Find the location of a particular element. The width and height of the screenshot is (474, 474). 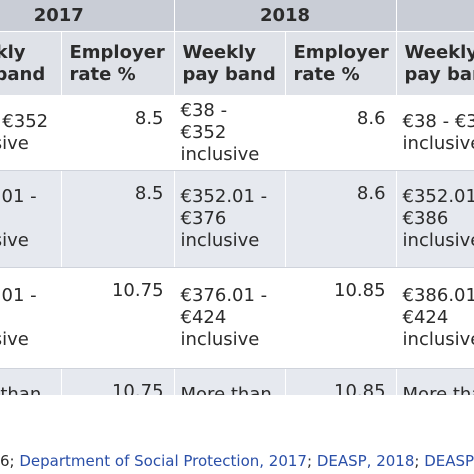

year-header-2019 is located at coordinates (435, 16).